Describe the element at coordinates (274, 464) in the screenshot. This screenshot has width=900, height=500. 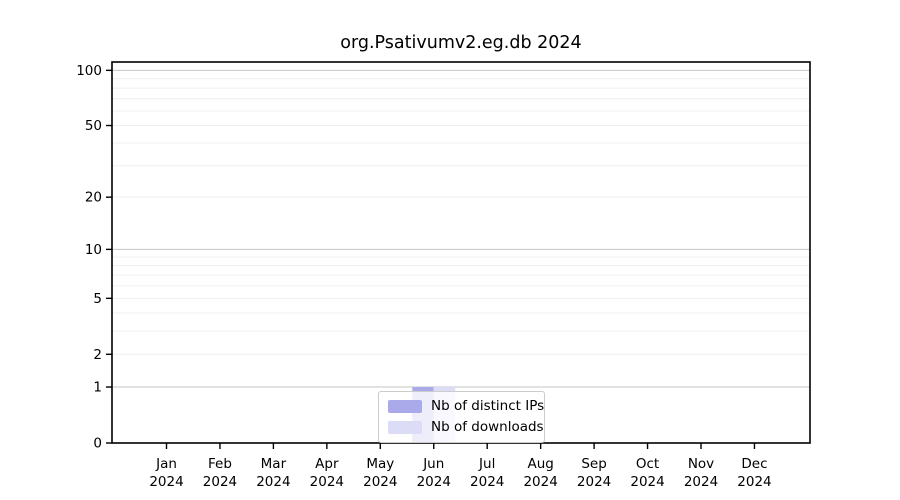
I see `x-tick-label-month: Mar` at that location.